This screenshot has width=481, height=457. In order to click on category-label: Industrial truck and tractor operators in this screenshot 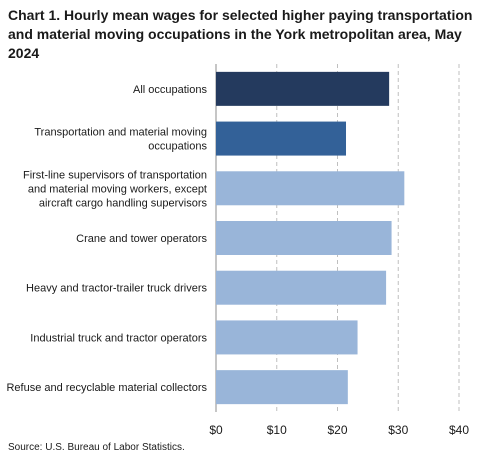, I will do `click(118, 338)`.